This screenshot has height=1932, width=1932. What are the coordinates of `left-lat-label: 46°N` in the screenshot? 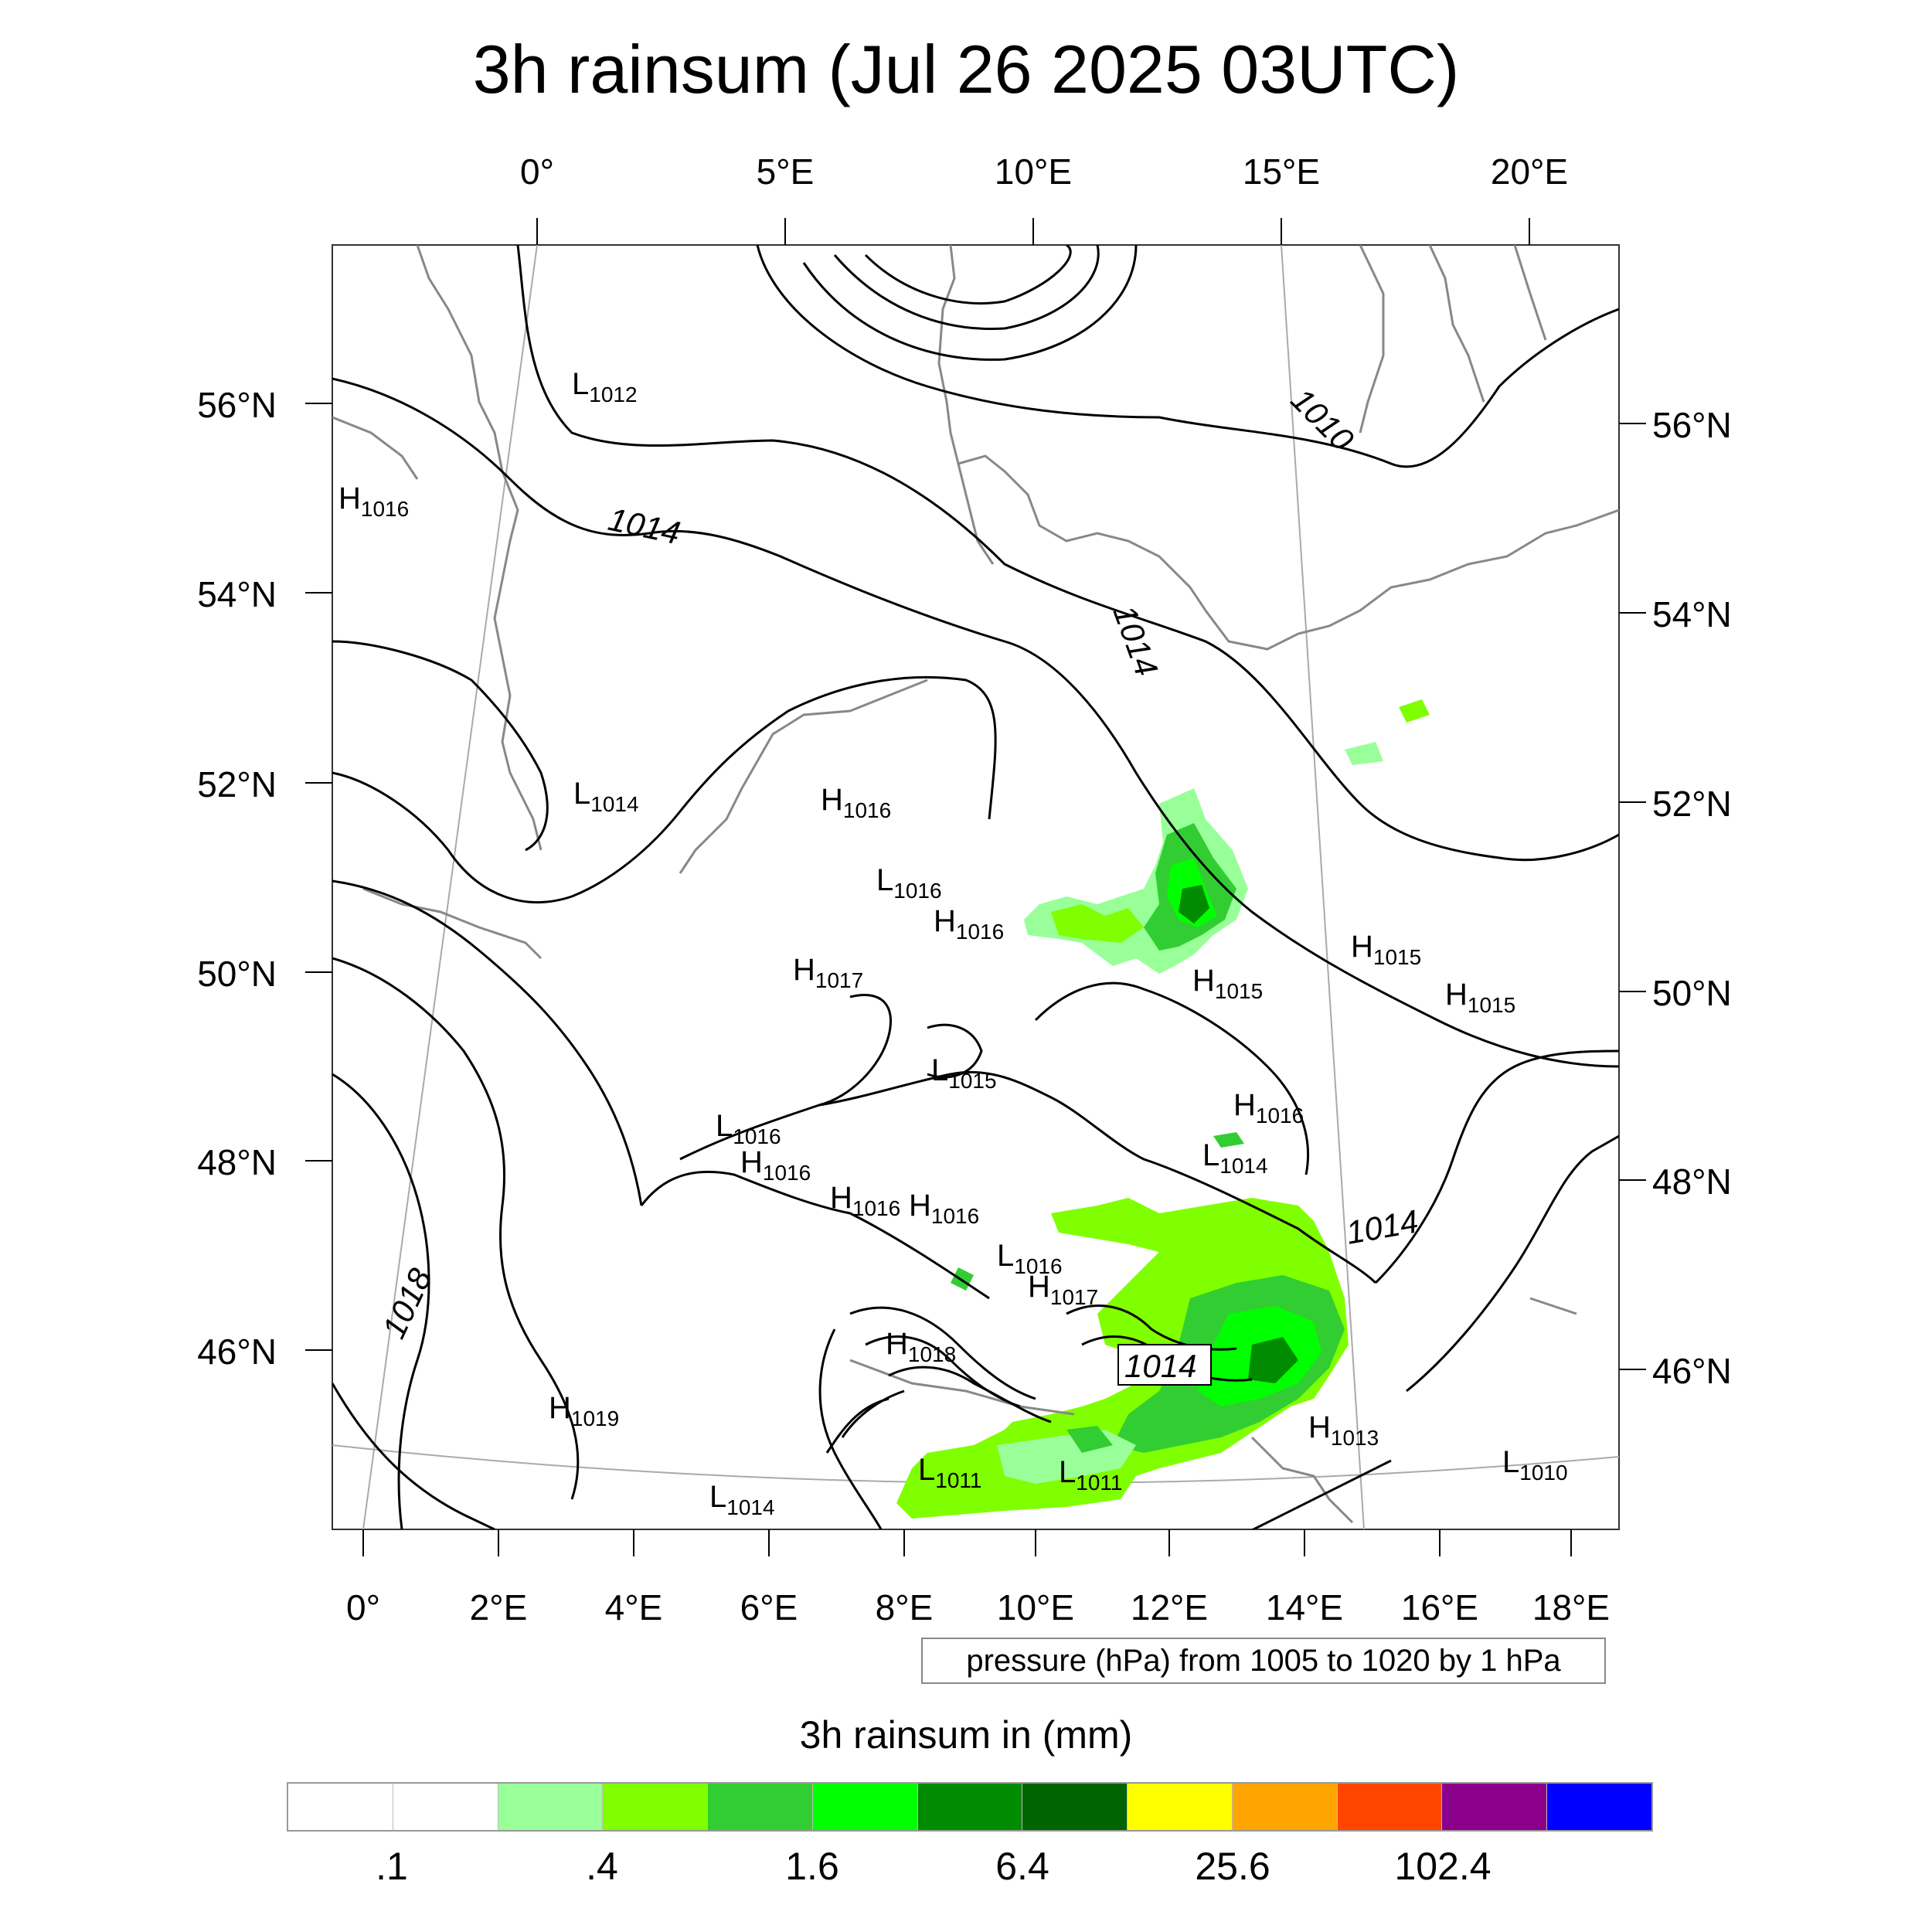 It's located at (237, 1352).